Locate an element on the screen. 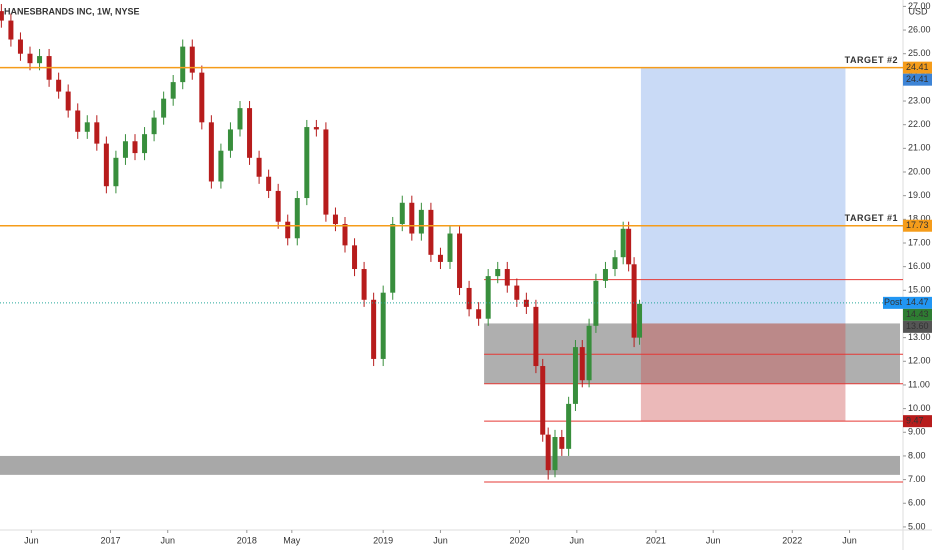 The image size is (932, 550). target-label: TARGET #1 is located at coordinates (871, 218).